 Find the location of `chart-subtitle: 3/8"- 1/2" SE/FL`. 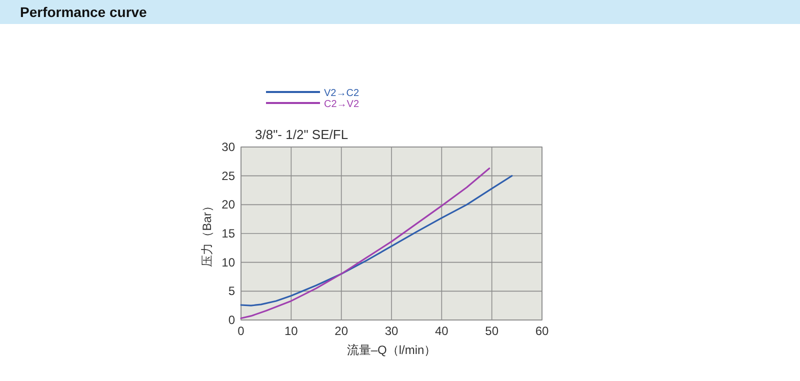

chart-subtitle: 3/8"- 1/2" SE/FL is located at coordinates (301, 134).